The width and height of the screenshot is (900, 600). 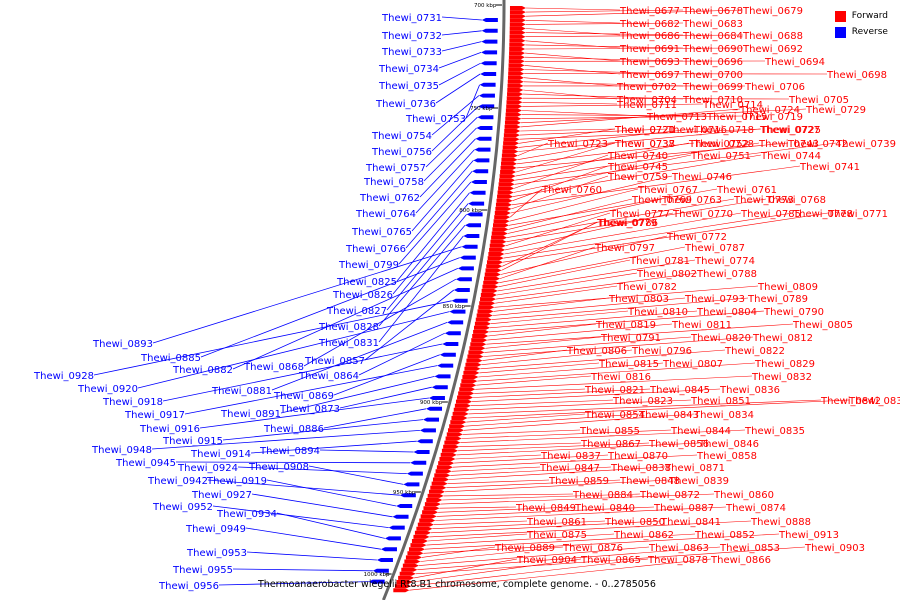 What do you see at coordinates (649, 36) in the screenshot?
I see `gene-label-forward: Thewi_0686` at bounding box center [649, 36].